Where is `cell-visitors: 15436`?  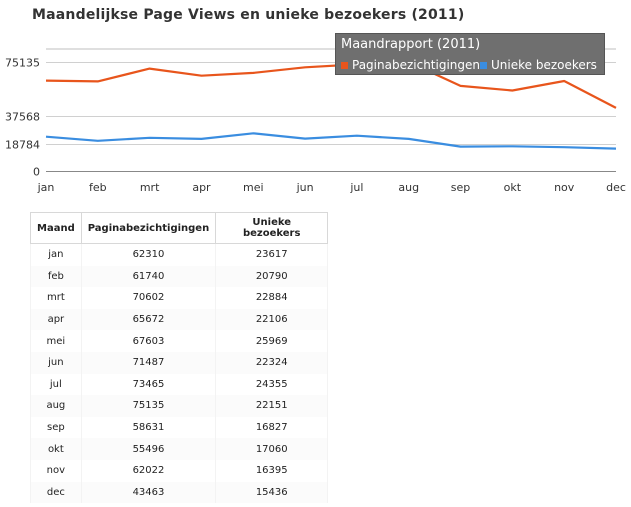
cell-visitors: 15436 is located at coordinates (272, 492).